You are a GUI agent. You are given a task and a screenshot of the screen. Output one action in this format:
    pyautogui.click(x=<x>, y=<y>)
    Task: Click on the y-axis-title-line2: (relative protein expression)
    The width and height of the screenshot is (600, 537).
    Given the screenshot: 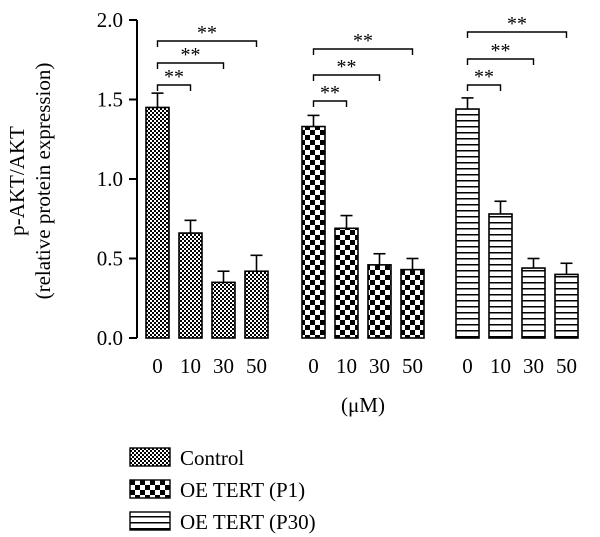 What is the action you would take?
    pyautogui.click(x=43, y=181)
    